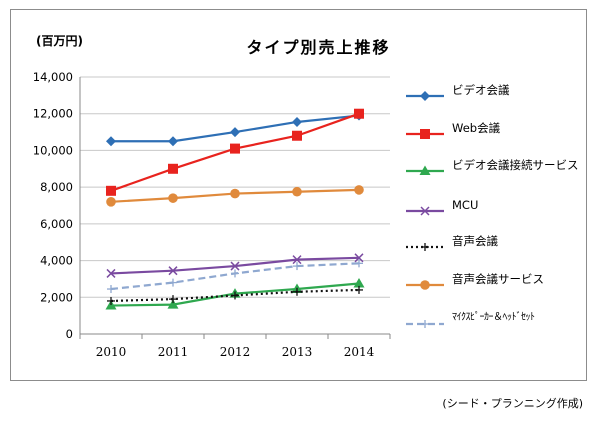  I want to click on y-tick-label: 14,000, so click(53, 77).